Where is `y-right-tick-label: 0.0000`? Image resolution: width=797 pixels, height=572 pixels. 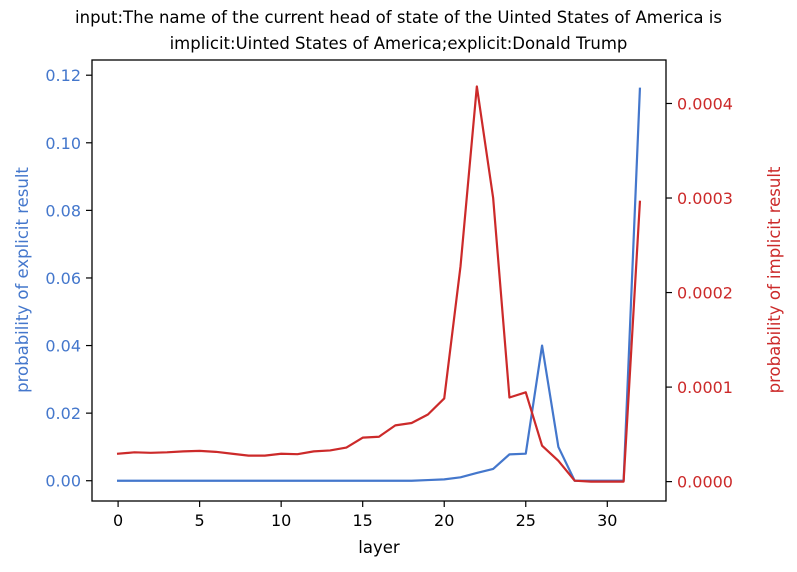 y-right-tick-label: 0.0000 is located at coordinates (705, 482).